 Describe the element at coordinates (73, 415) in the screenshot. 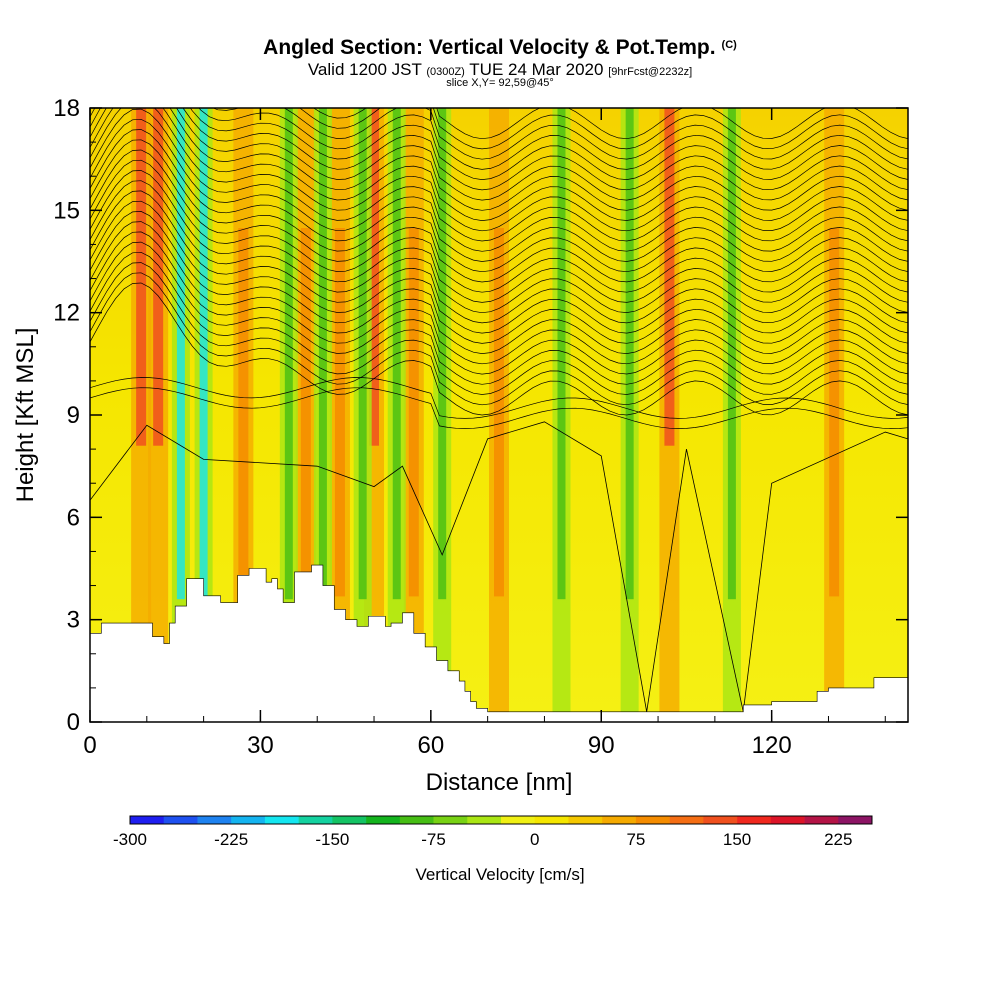

I see `y-tick-label: 9` at that location.